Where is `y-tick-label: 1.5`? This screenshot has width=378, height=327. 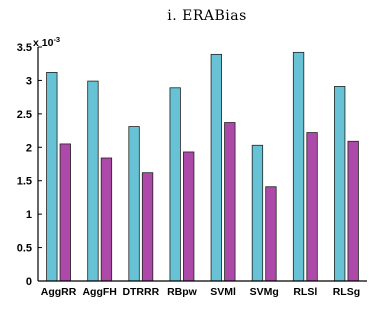 y-tick-label: 1.5 is located at coordinates (24, 182).